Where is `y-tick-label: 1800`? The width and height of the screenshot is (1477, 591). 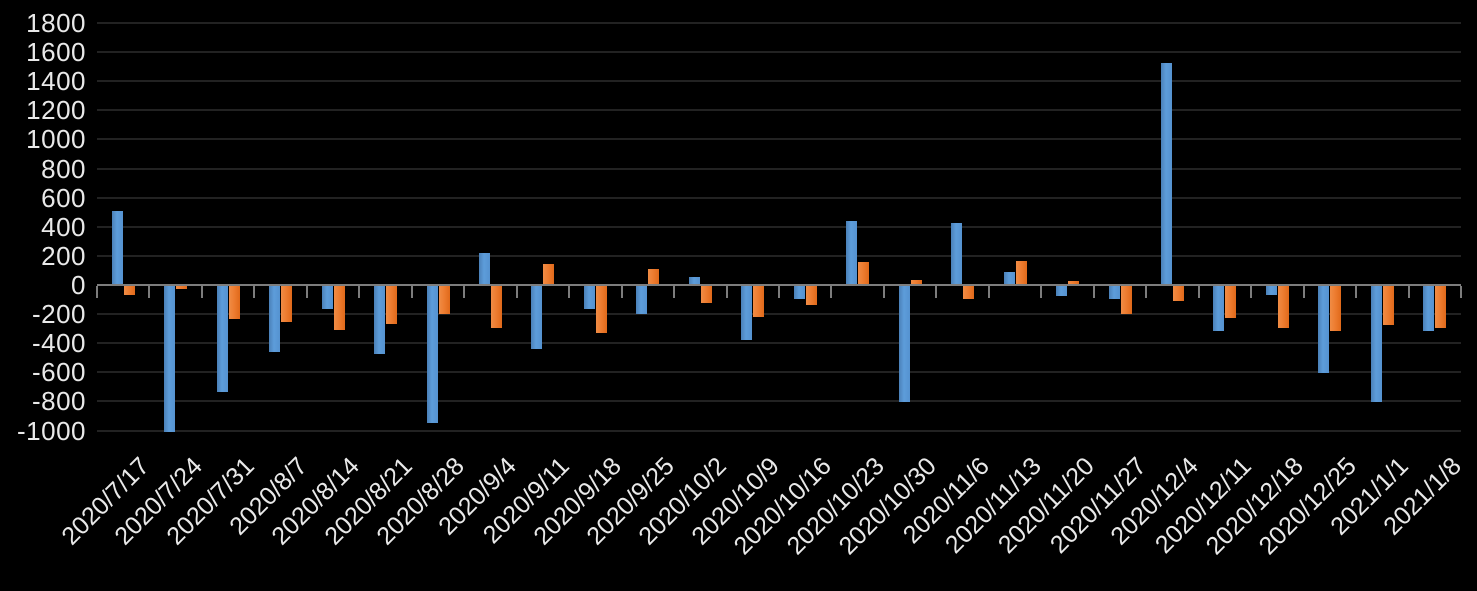 y-tick-label: 1800 is located at coordinates (56, 23).